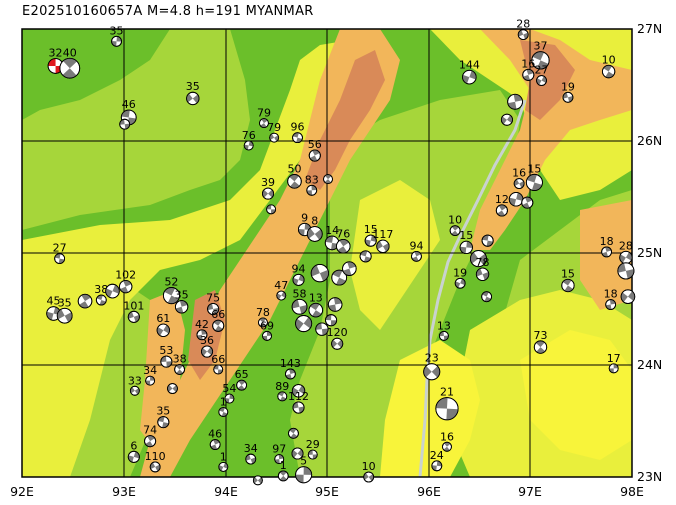 This screenshot has width=676, height=505. Describe the element at coordinates (304, 469) in the screenshot. I see `earthquake-marker: 5` at that location.